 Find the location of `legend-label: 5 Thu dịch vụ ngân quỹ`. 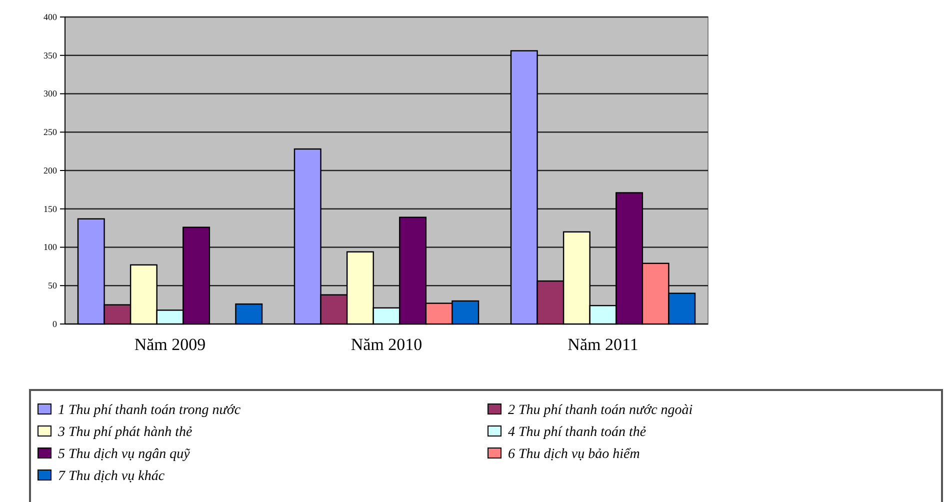

legend-label: 5 Thu dịch vụ ngân quỹ is located at coordinates (124, 454).